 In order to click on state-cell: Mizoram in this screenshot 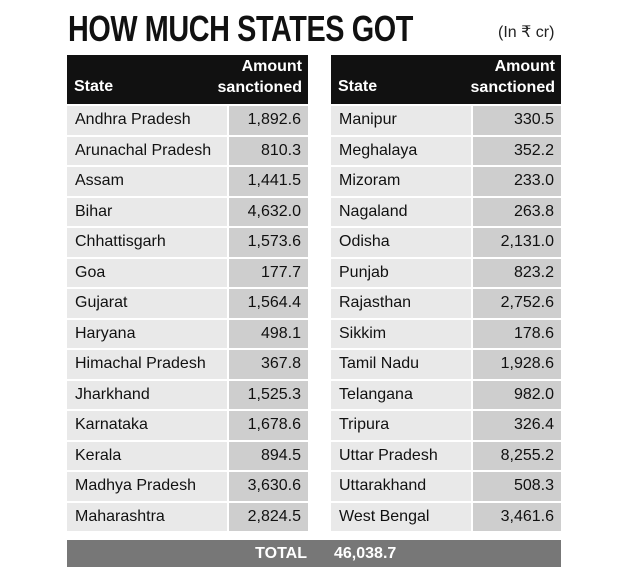, I will do `click(401, 181)`.